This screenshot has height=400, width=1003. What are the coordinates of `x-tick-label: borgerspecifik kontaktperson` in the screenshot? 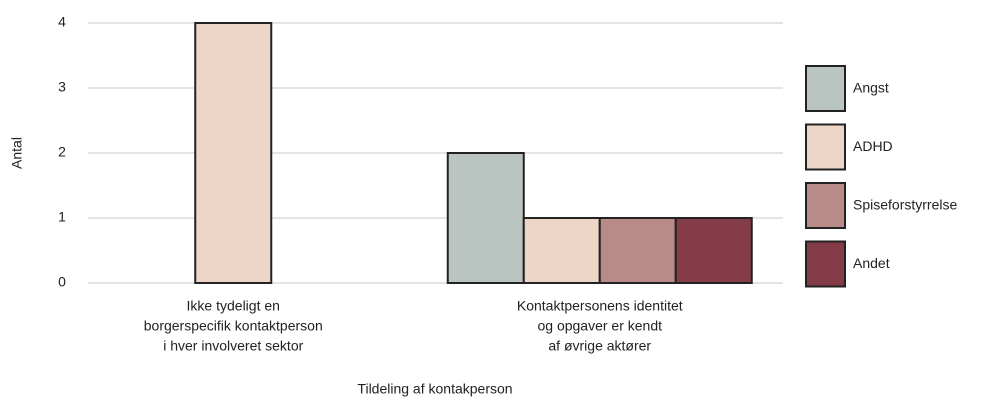 It's located at (233, 326).